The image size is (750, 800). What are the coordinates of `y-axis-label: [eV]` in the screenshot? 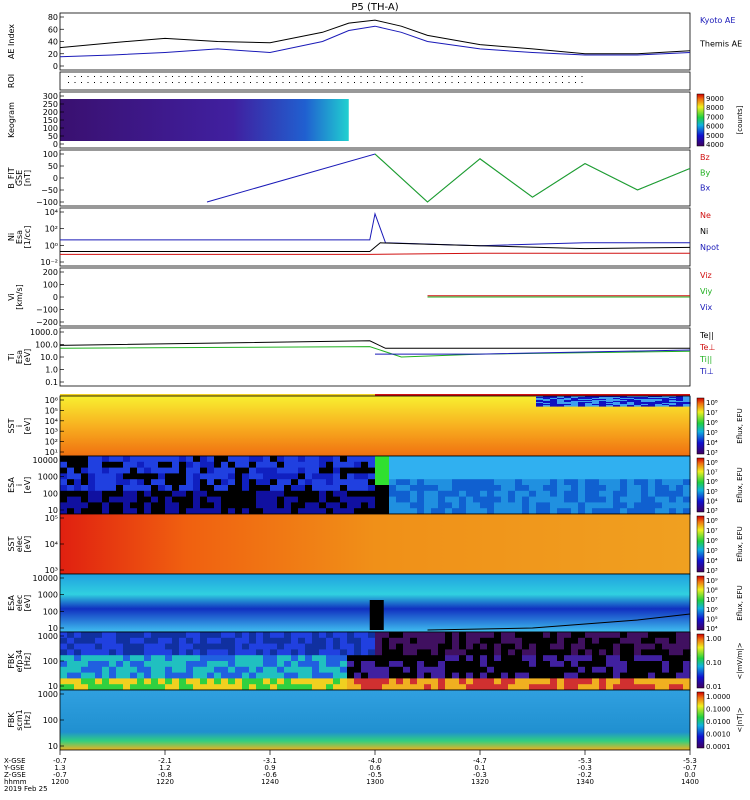 It's located at (27, 603).